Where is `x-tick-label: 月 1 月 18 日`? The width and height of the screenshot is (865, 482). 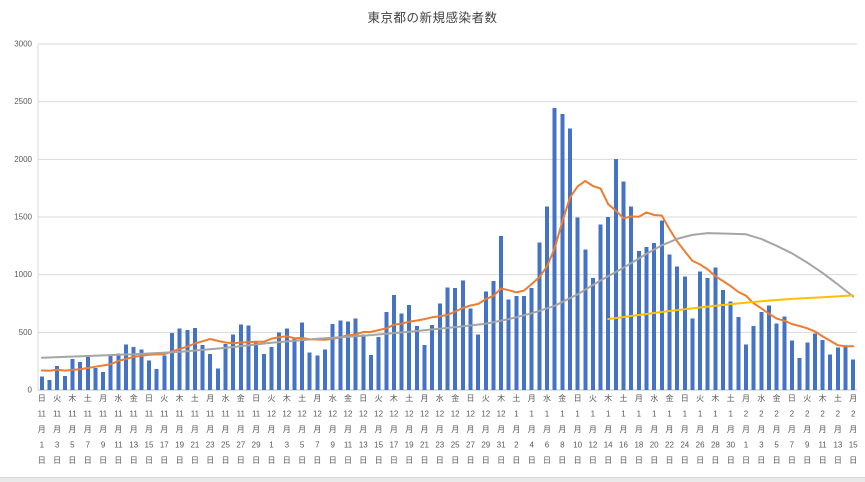
x-tick-label: 月 1 月 18 日 is located at coordinates (638, 429).